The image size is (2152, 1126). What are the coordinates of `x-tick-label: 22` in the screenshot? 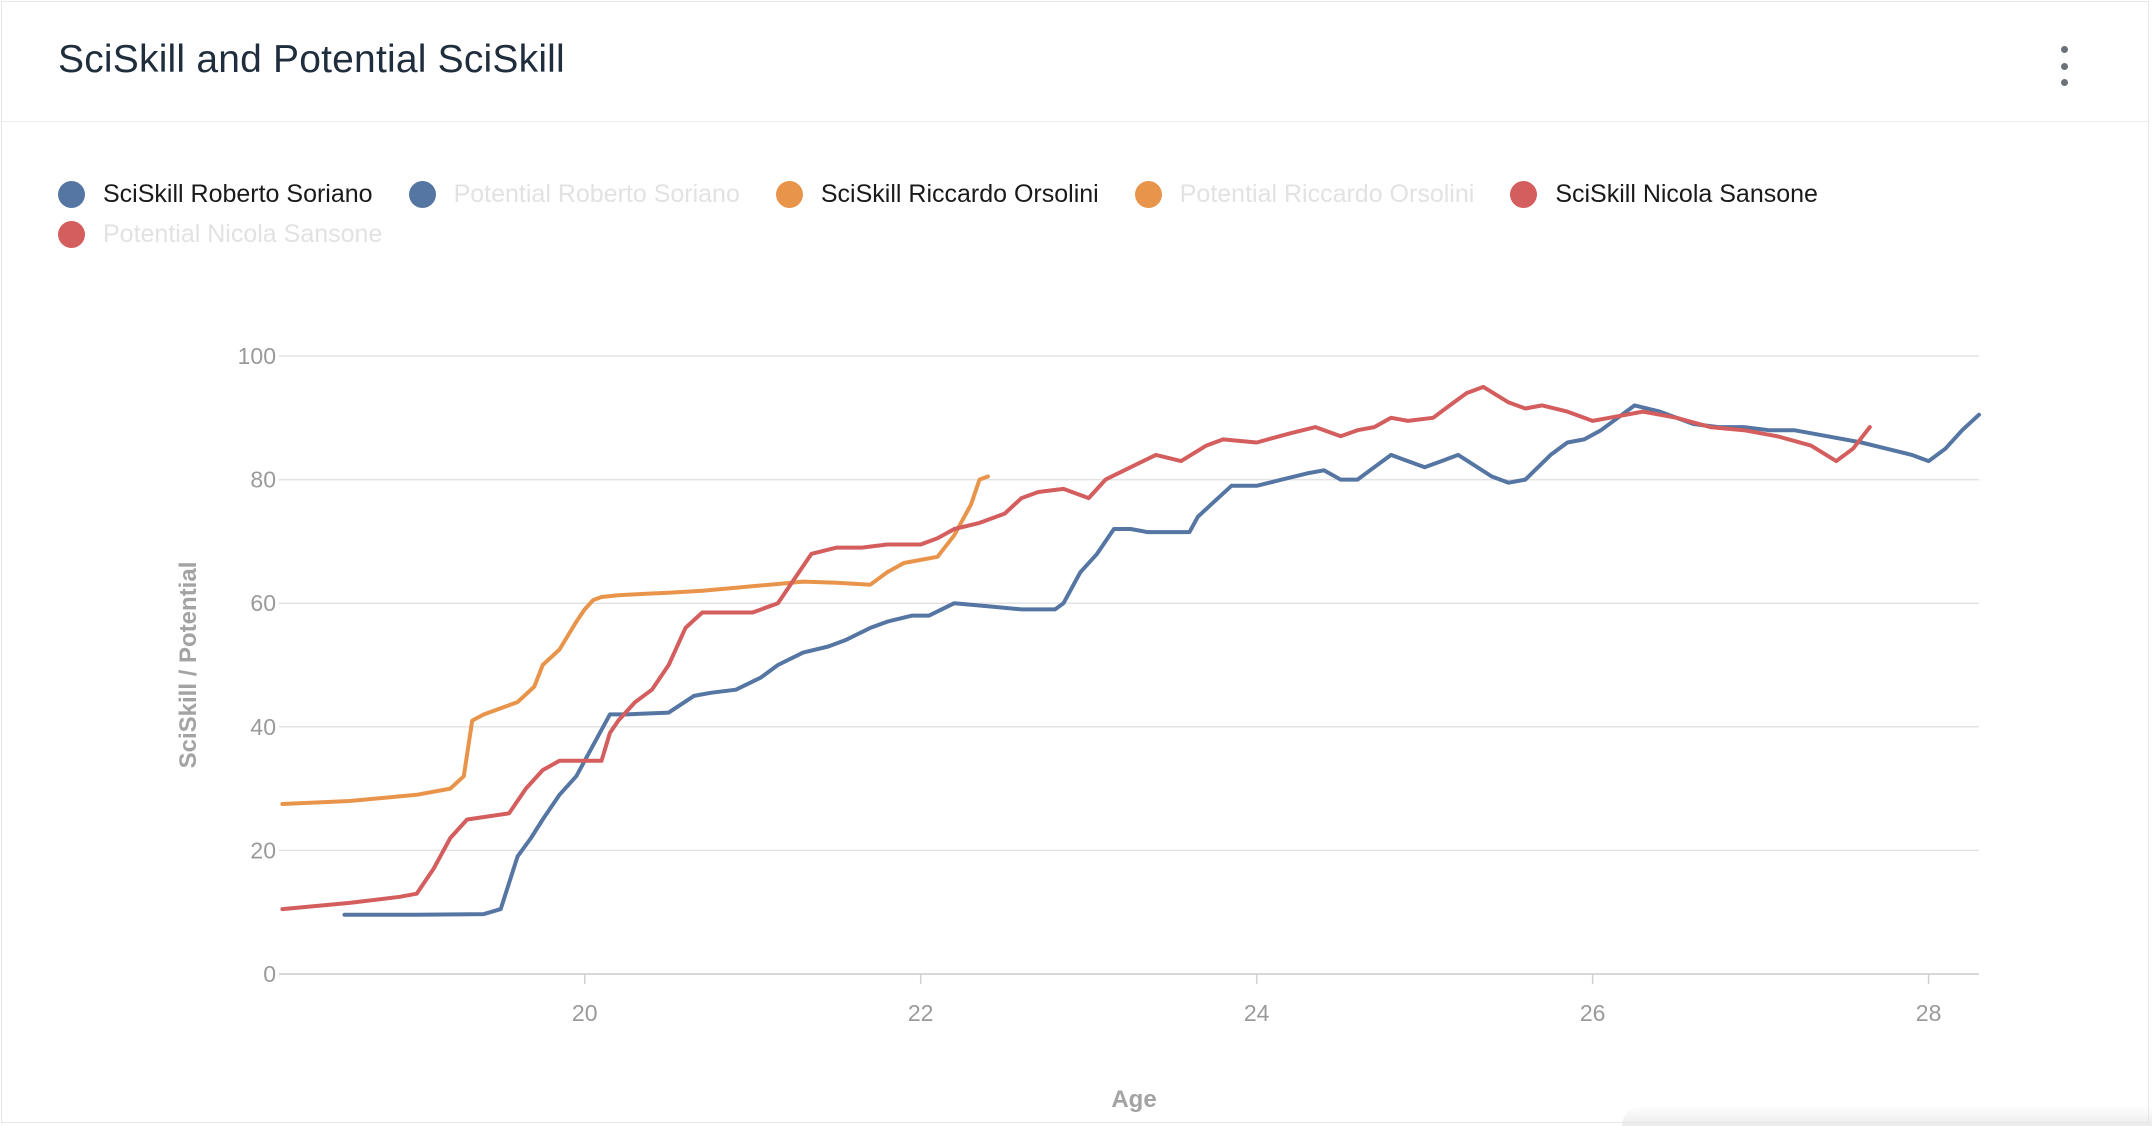 It's located at (921, 1013).